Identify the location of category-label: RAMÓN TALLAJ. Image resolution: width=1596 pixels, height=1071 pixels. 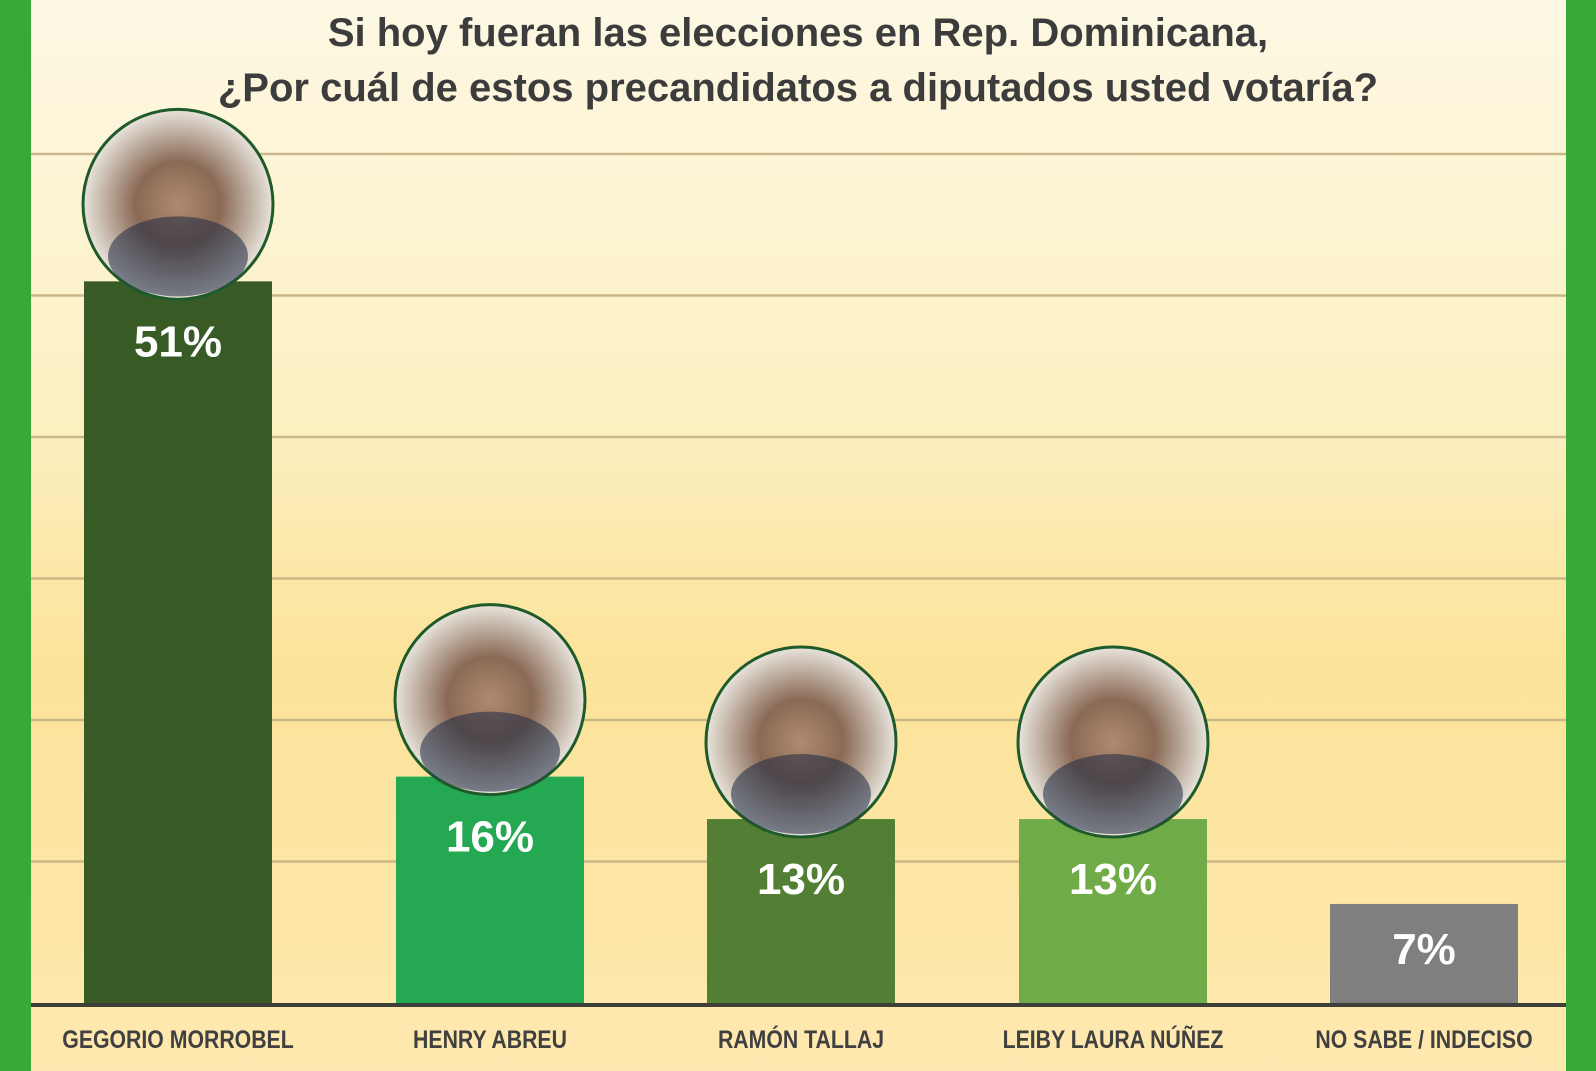
(801, 1040).